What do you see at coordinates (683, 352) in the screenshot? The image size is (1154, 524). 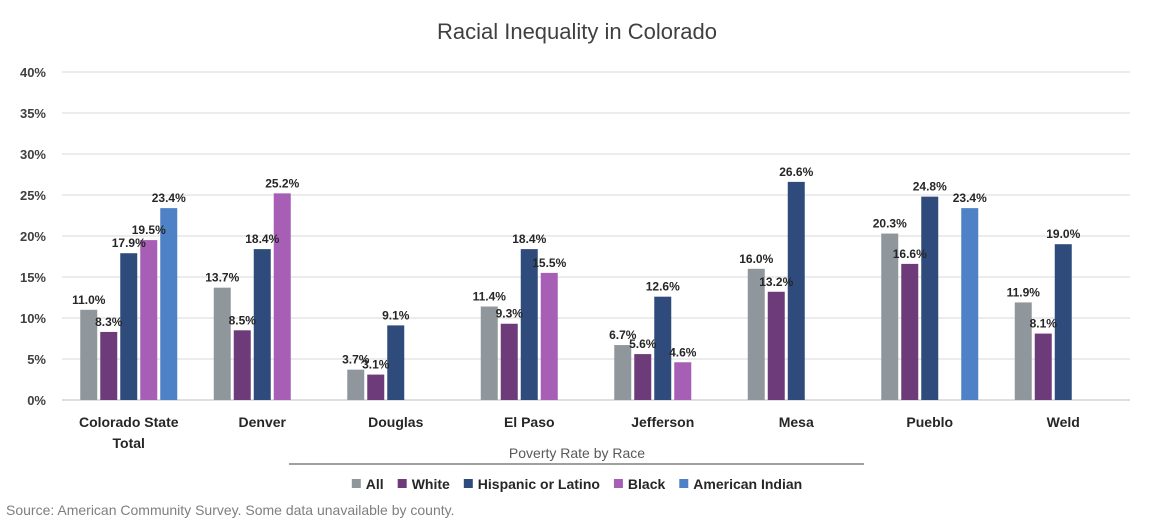 I see `data-label: 4.6%` at bounding box center [683, 352].